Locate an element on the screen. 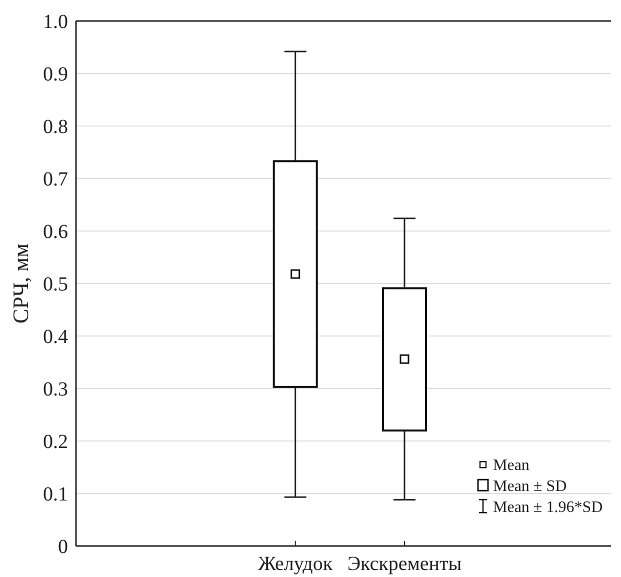 This screenshot has width=621, height=577. y-axis-title: СРЧ, мм is located at coordinates (20, 283).